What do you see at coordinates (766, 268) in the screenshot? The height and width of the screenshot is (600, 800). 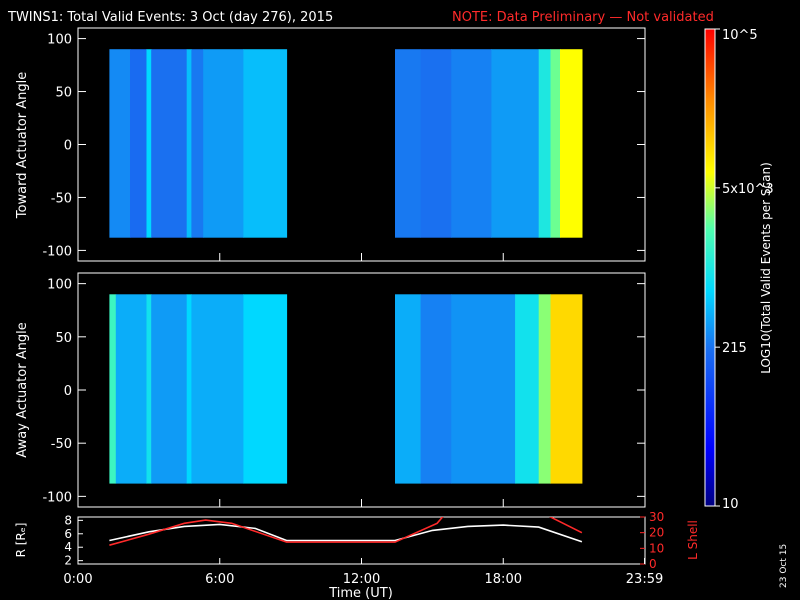 I see `colorbar-title: LOG10(Total Valid Events per Scan)` at bounding box center [766, 268].